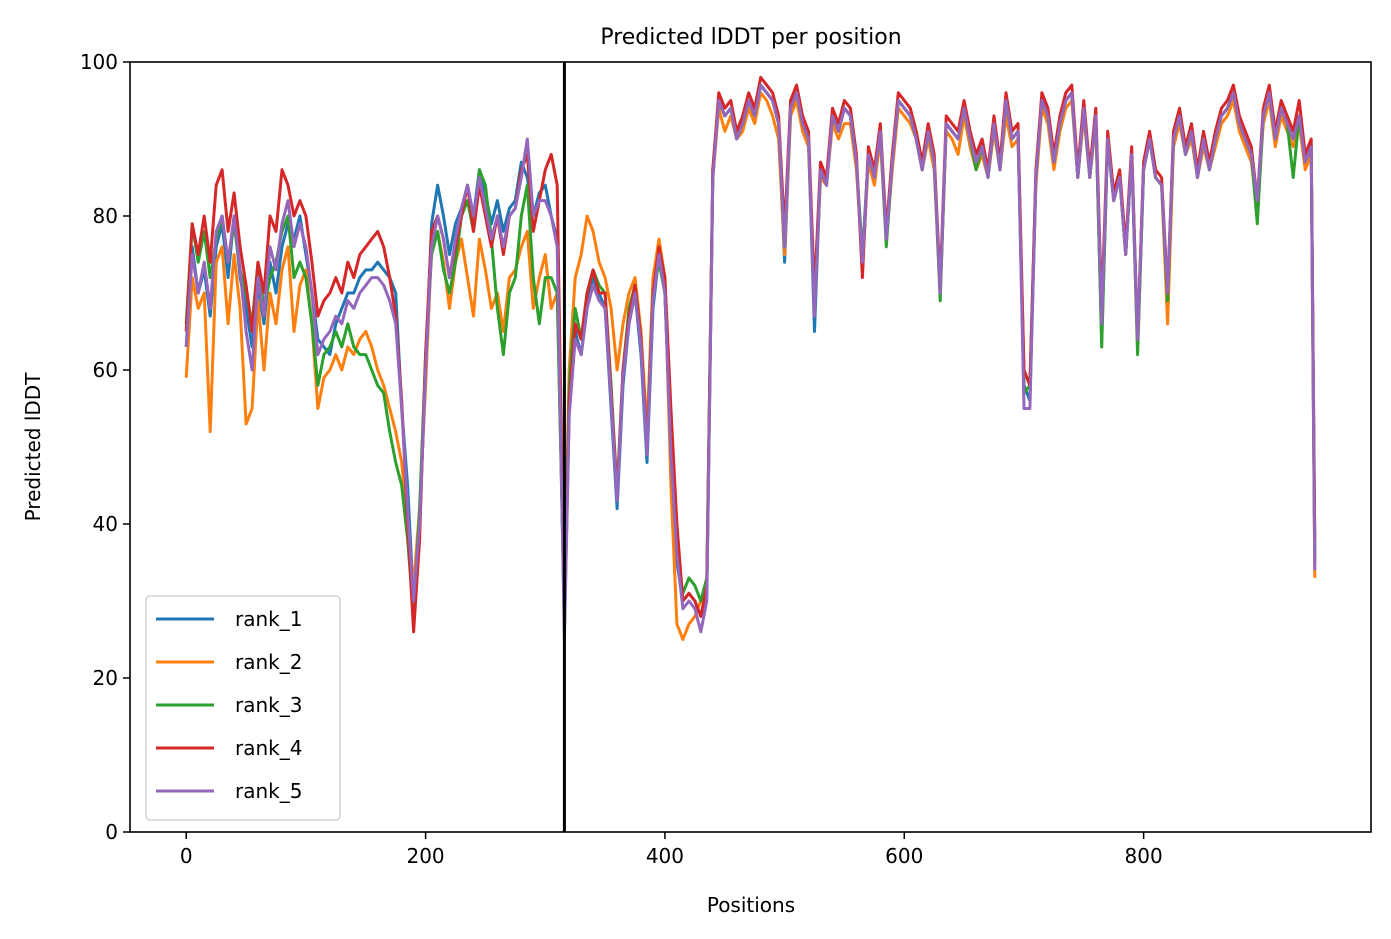 The width and height of the screenshot is (1391, 939). What do you see at coordinates (99, 62) in the screenshot?
I see `y-tick-label: 100` at bounding box center [99, 62].